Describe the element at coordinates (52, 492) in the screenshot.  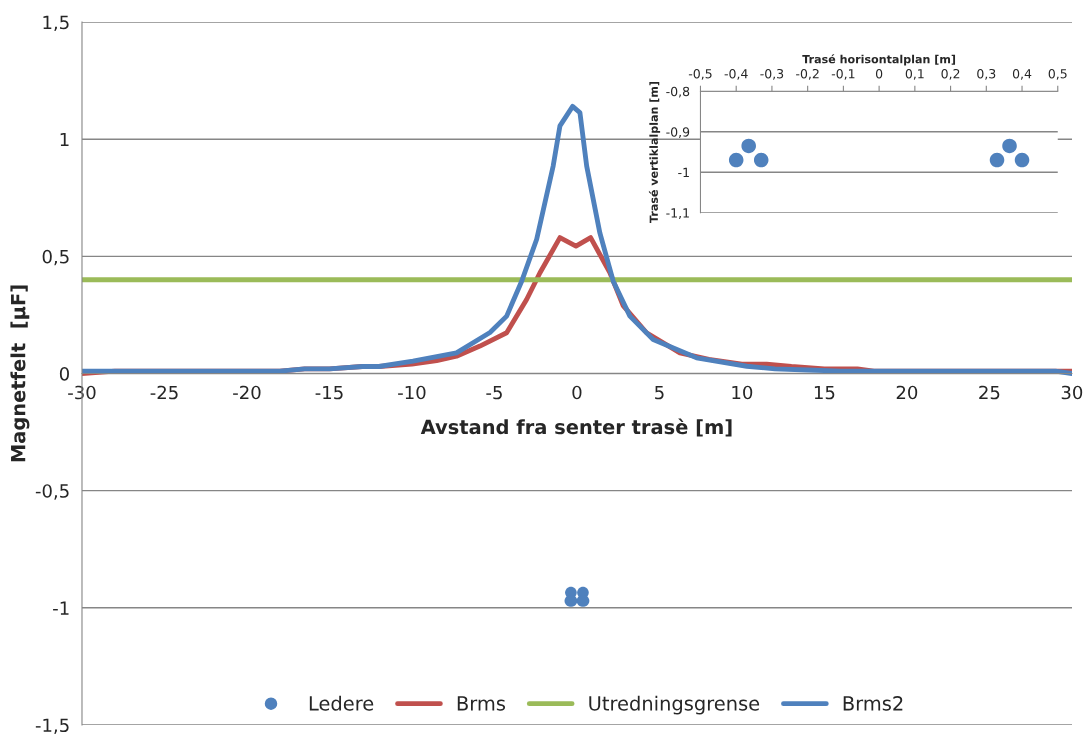
I see `y-tick-label: -0,5` at that location.